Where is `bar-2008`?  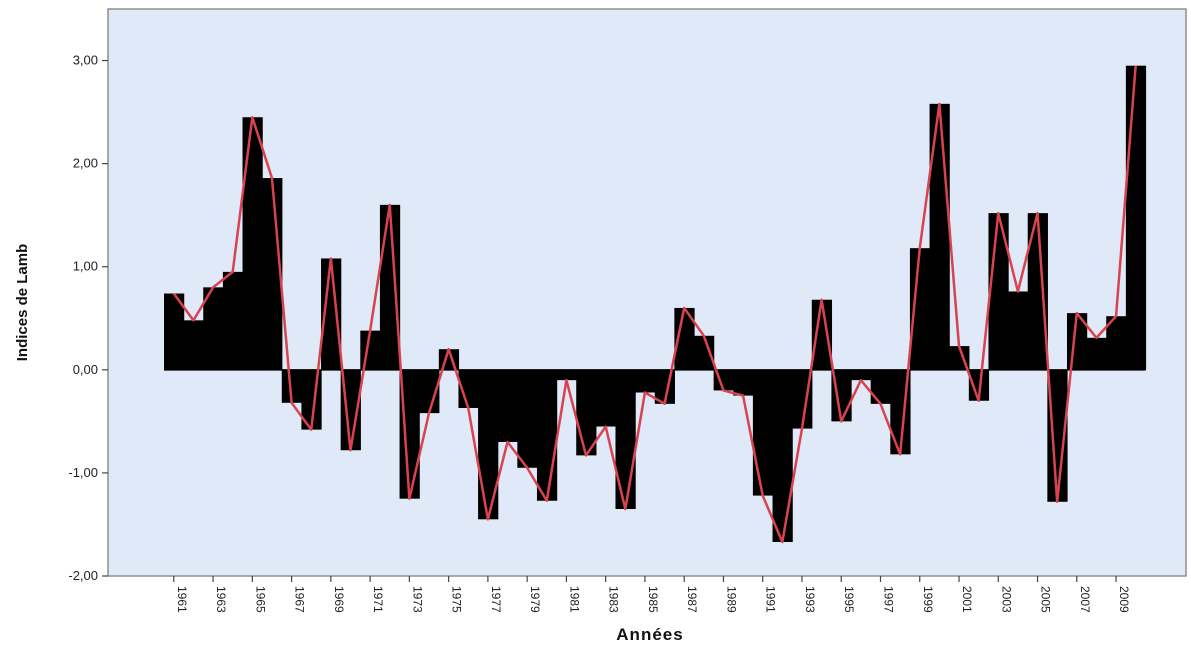 bar-2008 is located at coordinates (1096, 353).